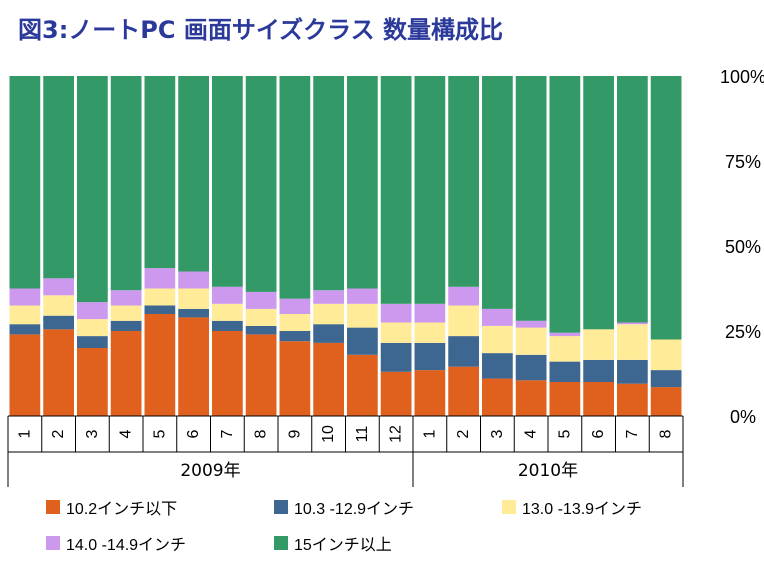 The width and height of the screenshot is (764, 569). I want to click on x-tick-label-14: 3, so click(497, 433).